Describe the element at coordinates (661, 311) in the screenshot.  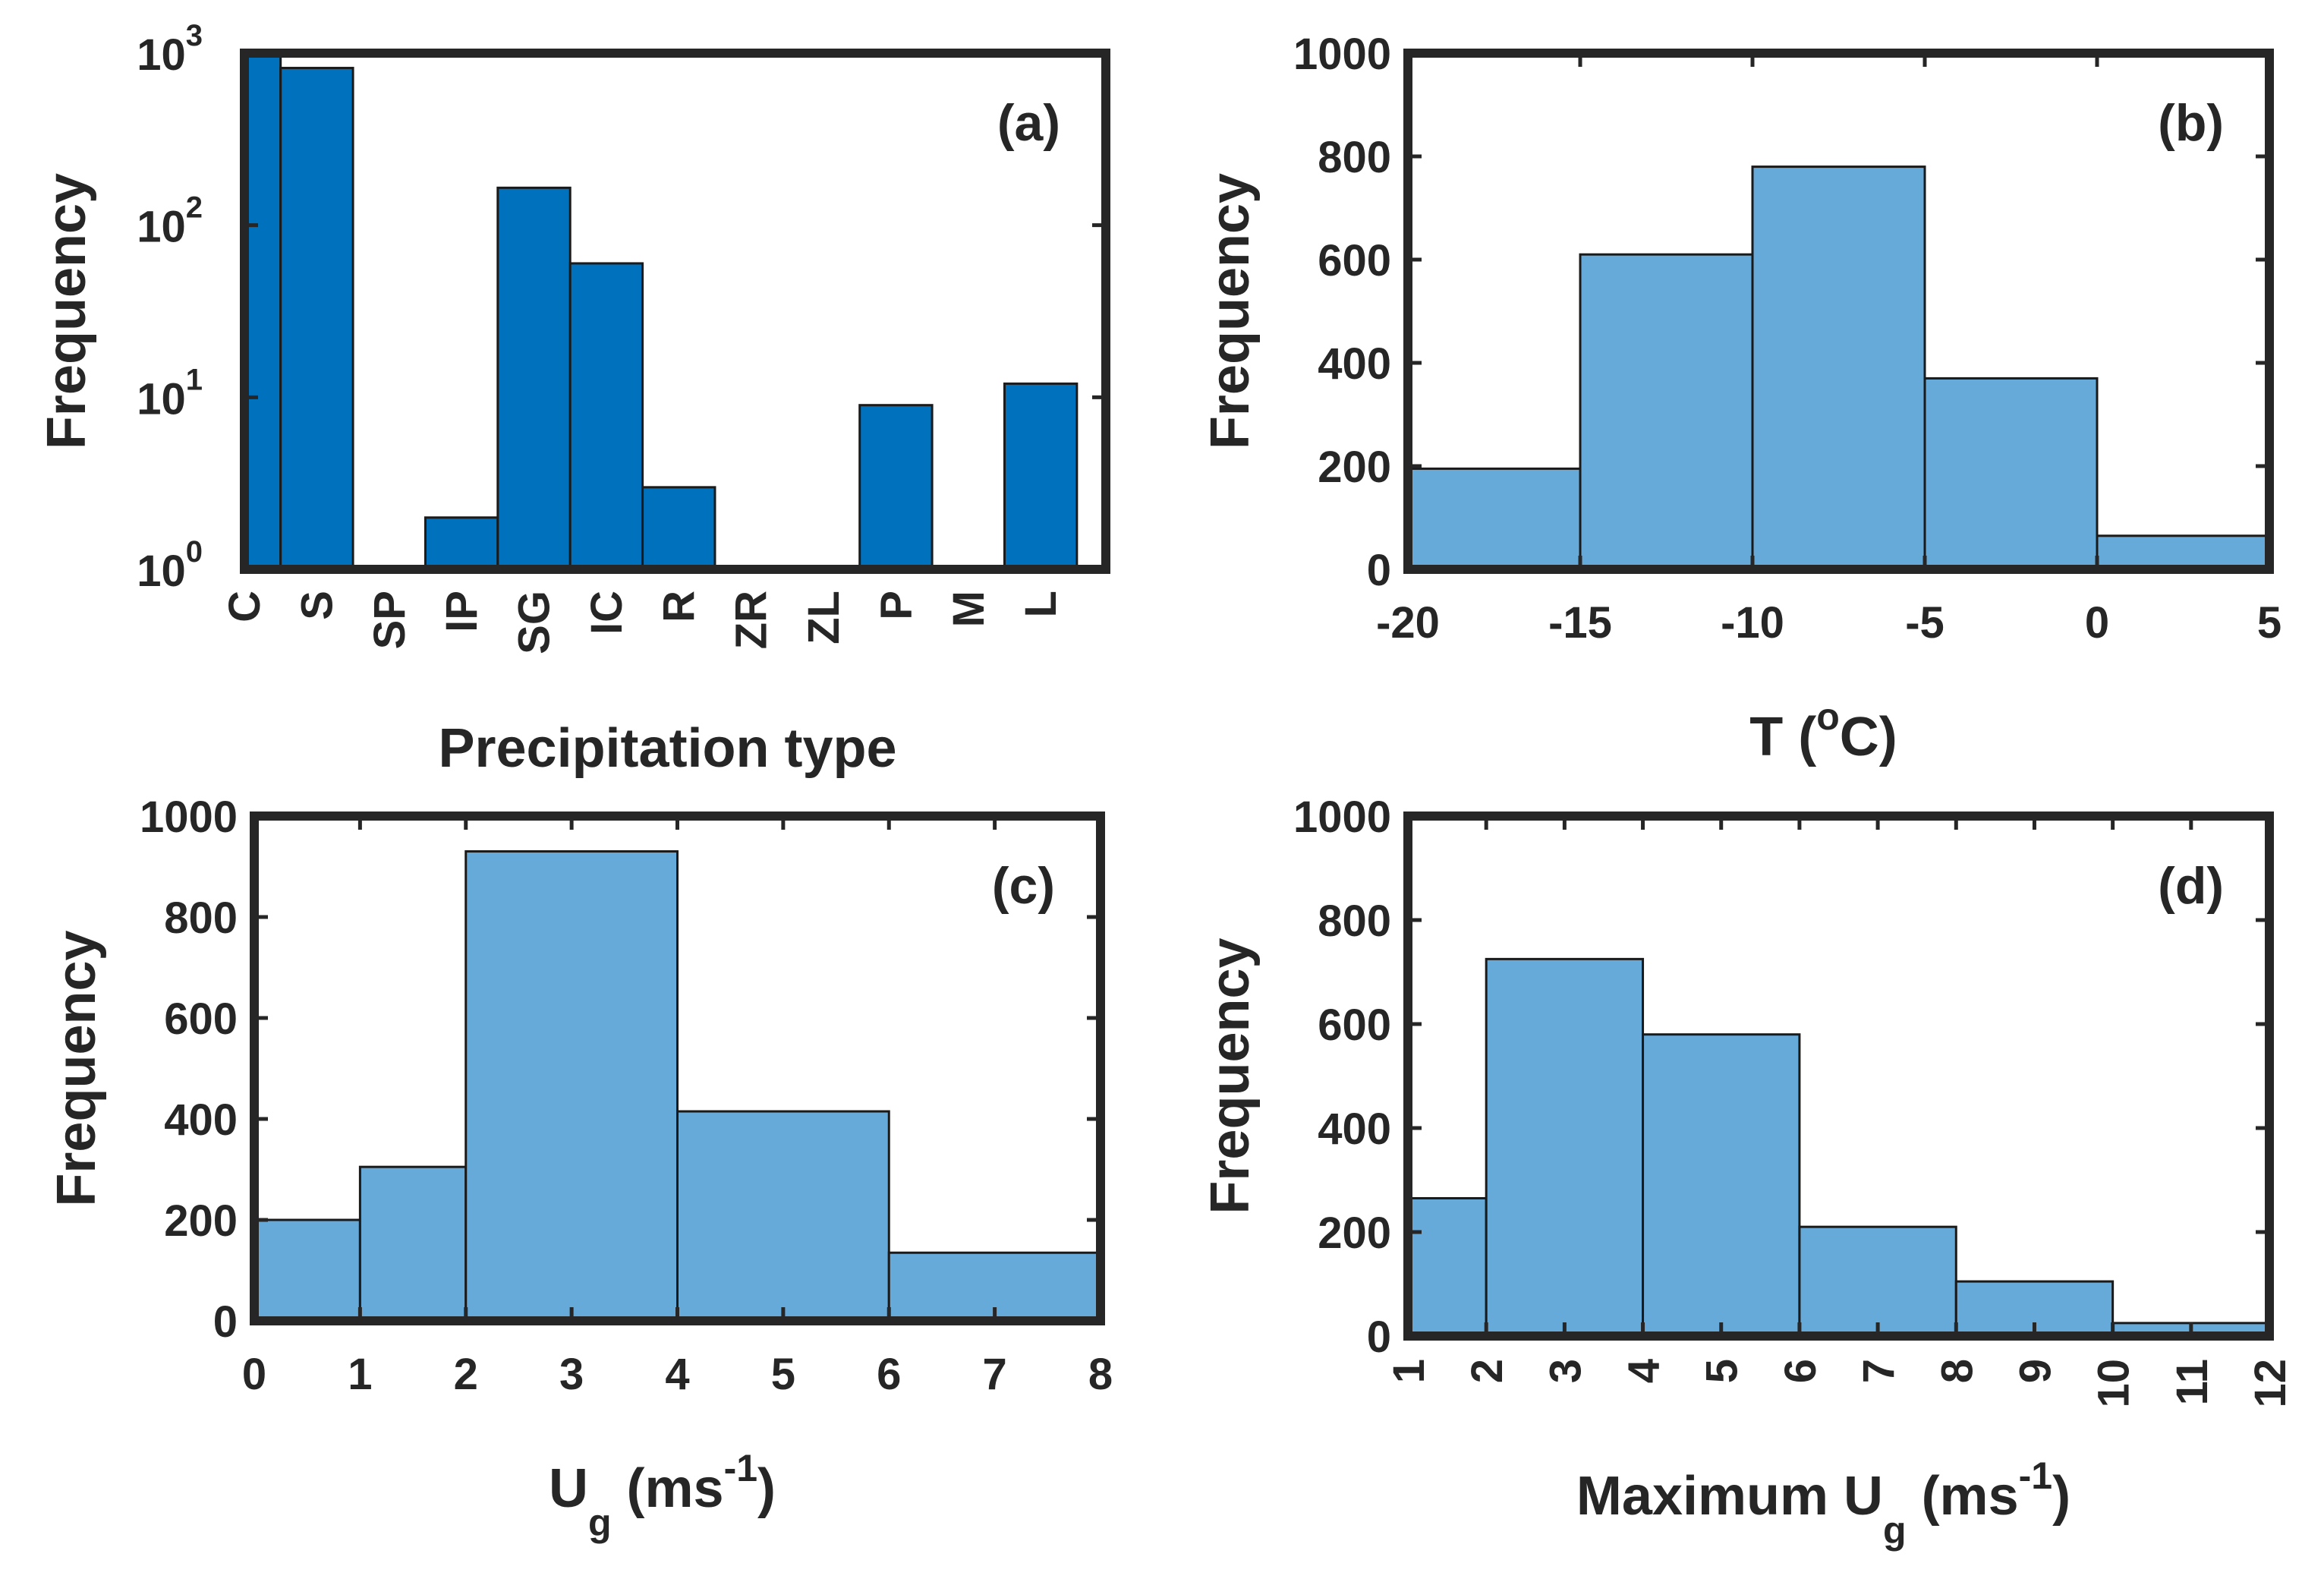
I see `panel-a-bars` at that location.